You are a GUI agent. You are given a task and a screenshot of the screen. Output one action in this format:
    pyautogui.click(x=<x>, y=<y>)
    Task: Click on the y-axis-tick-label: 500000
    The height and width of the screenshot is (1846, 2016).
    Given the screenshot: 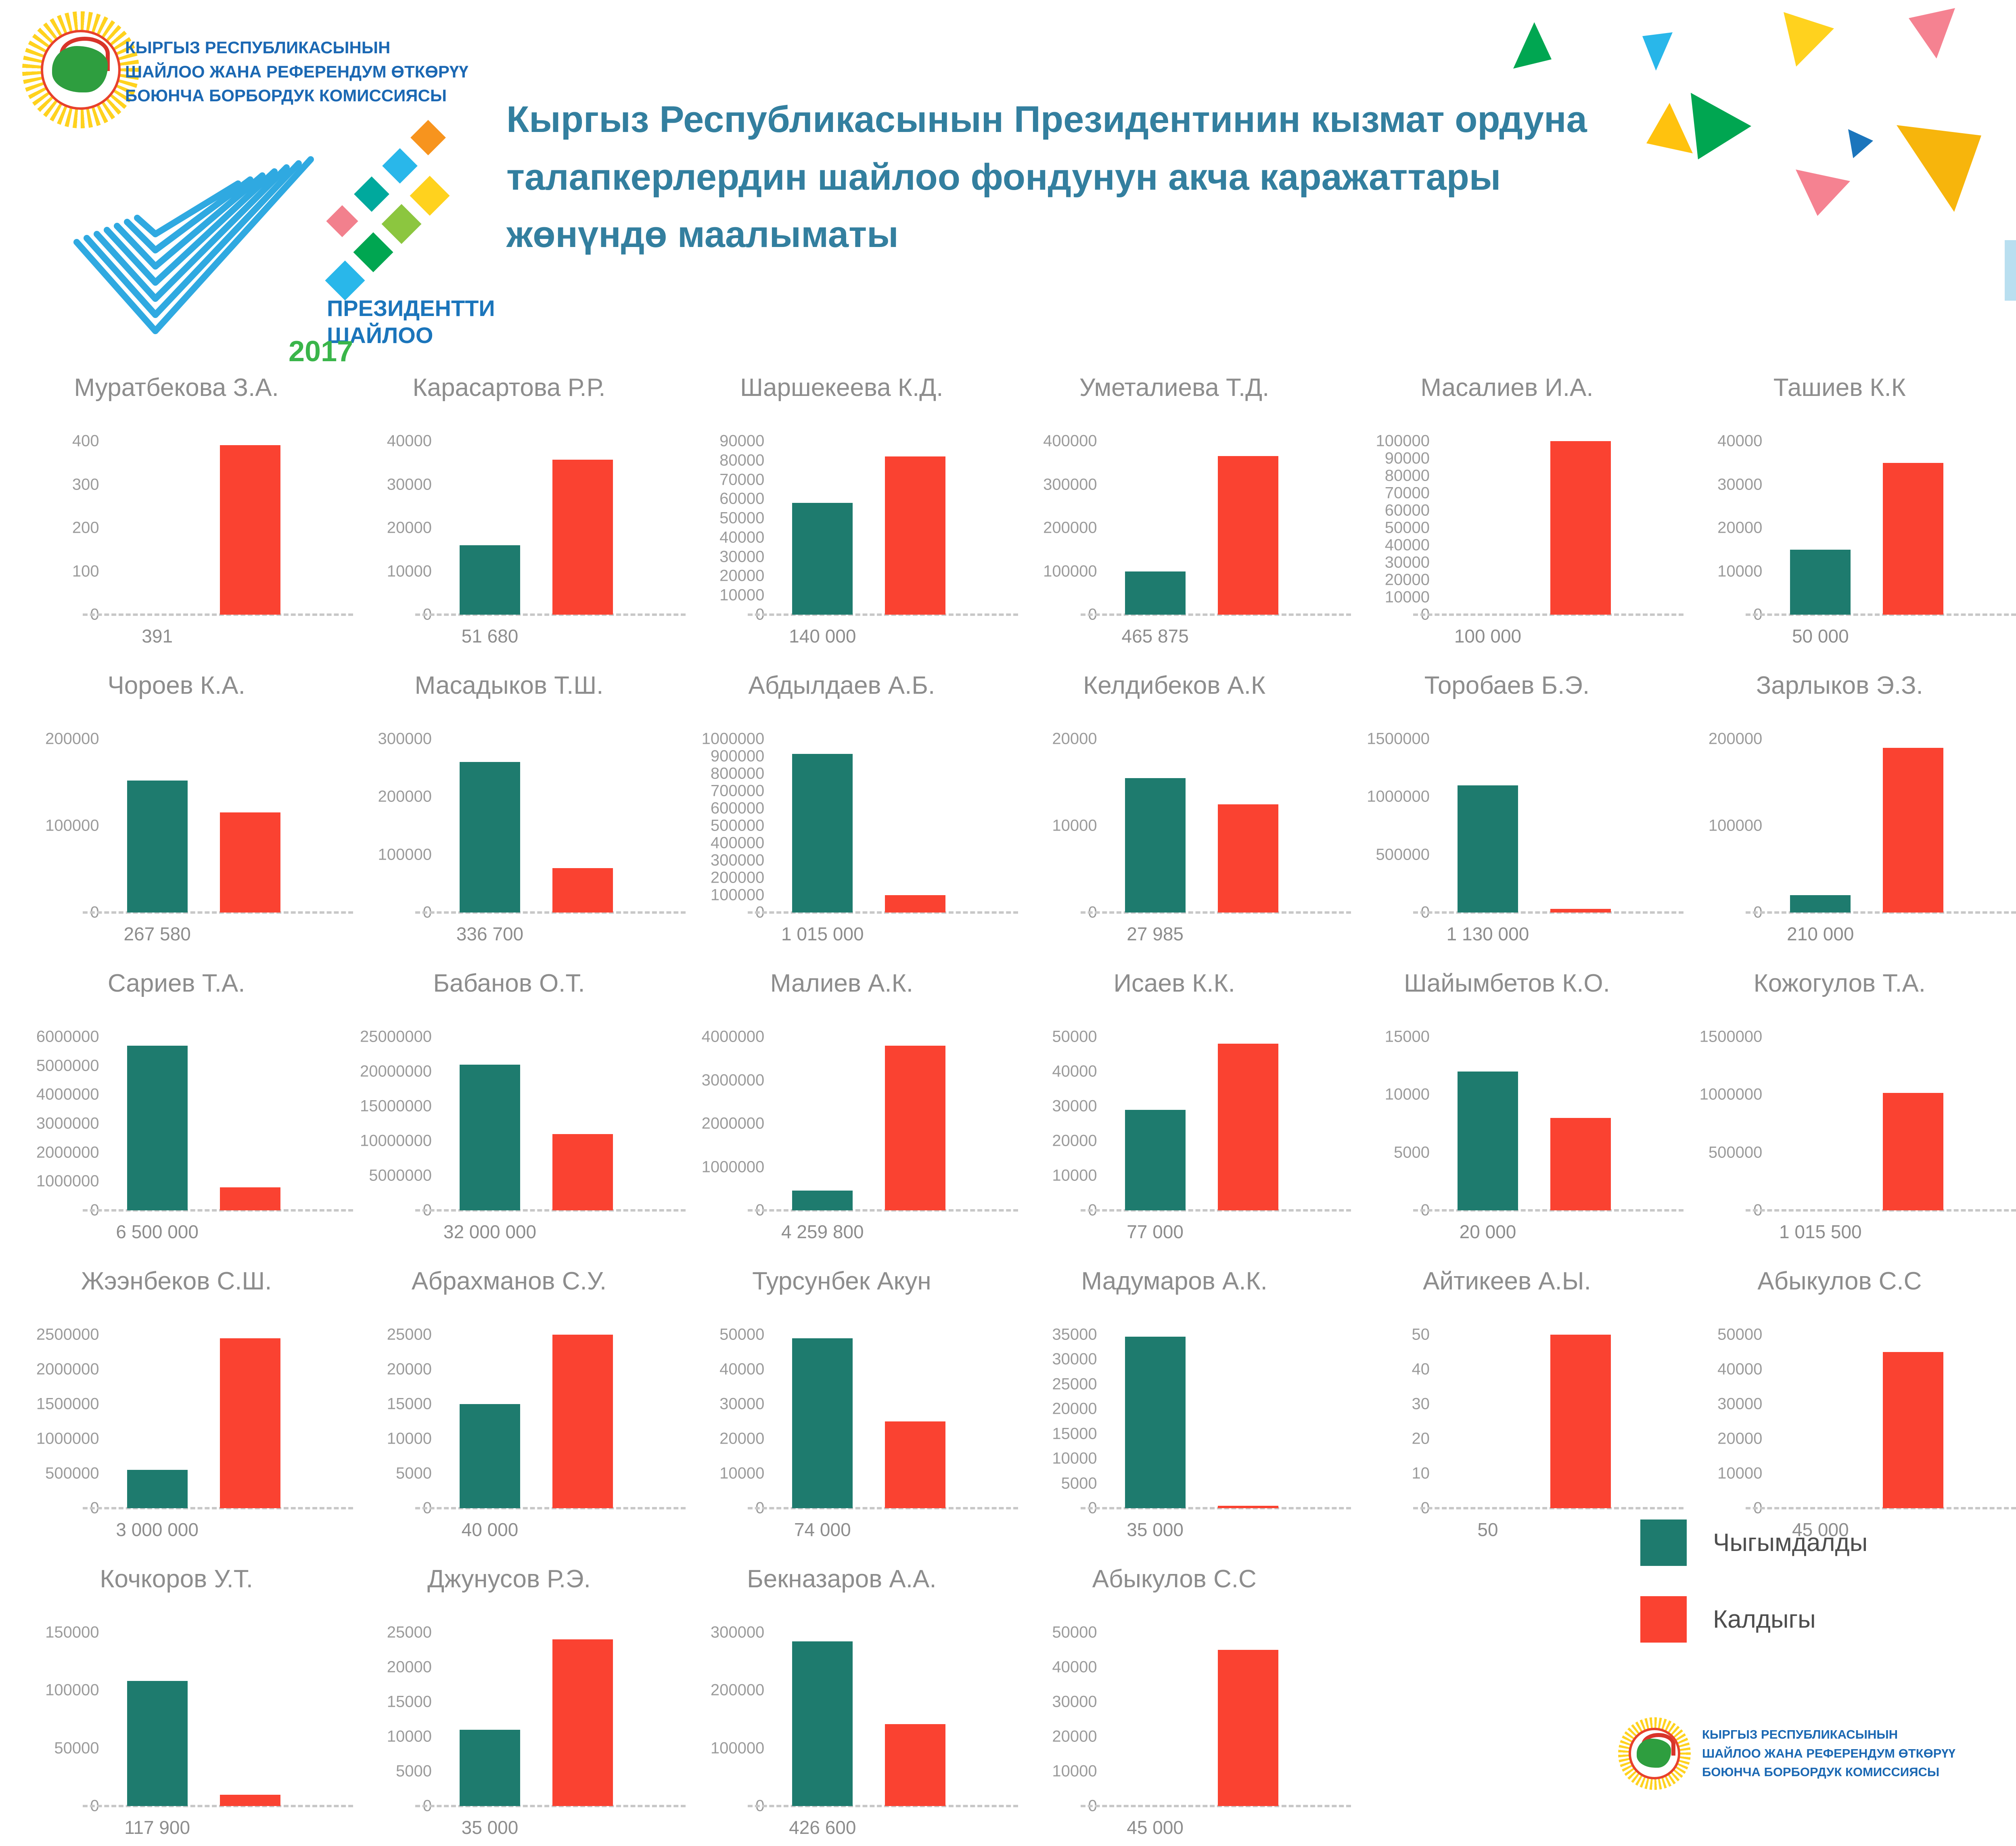 What is the action you would take?
    pyautogui.click(x=72, y=1473)
    